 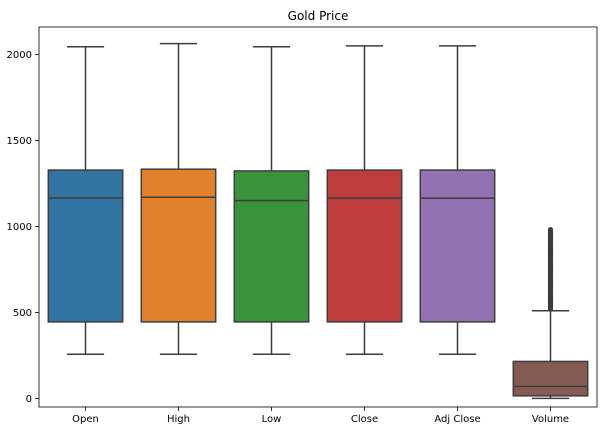 I want to click on box-volume, so click(x=550, y=313).